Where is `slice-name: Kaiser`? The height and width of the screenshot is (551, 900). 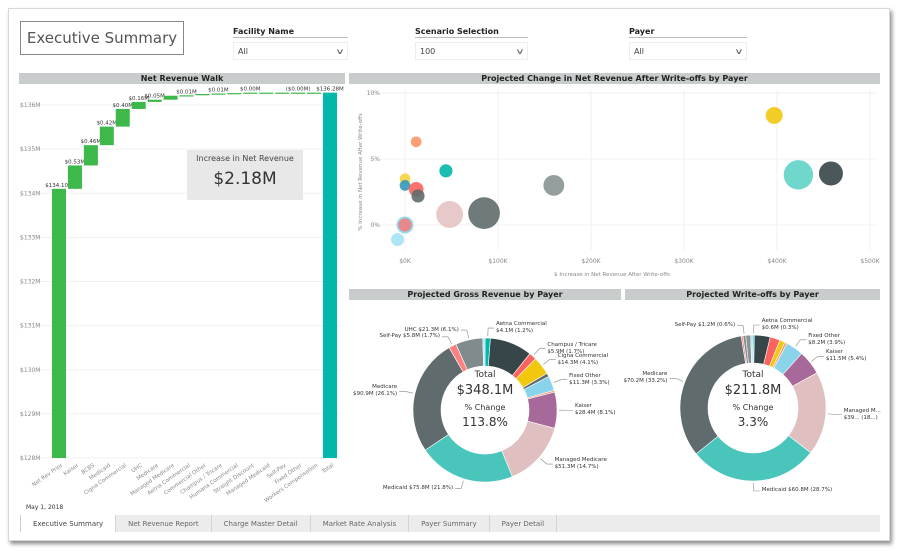
slice-name: Kaiser is located at coordinates (834, 352).